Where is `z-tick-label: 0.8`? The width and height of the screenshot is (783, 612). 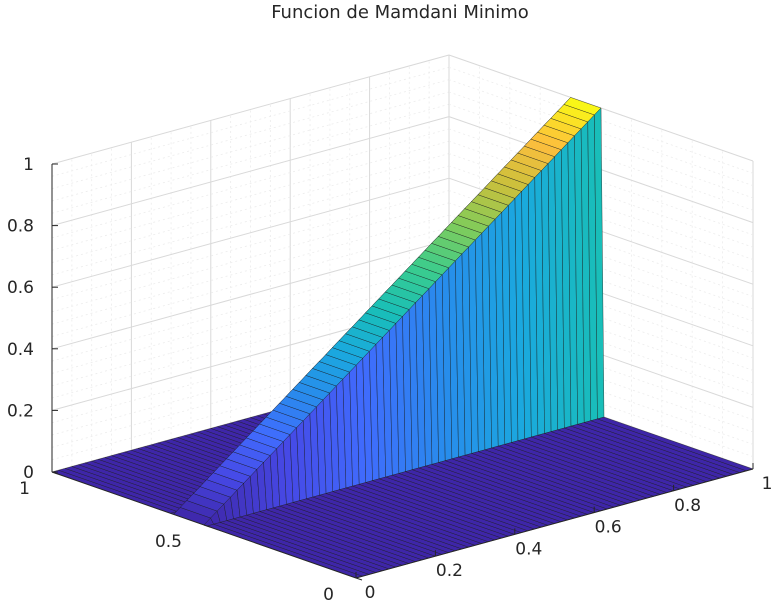 z-tick-label: 0.8 is located at coordinates (20, 227).